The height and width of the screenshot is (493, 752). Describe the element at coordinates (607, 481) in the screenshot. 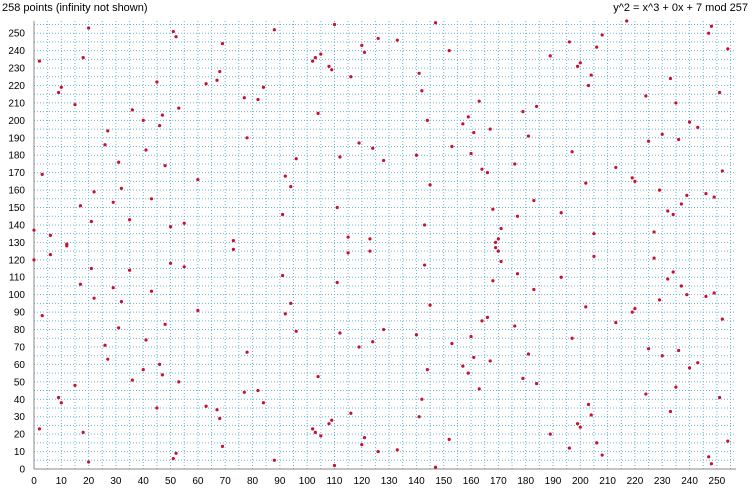

I see `x-tick-label: 210` at that location.